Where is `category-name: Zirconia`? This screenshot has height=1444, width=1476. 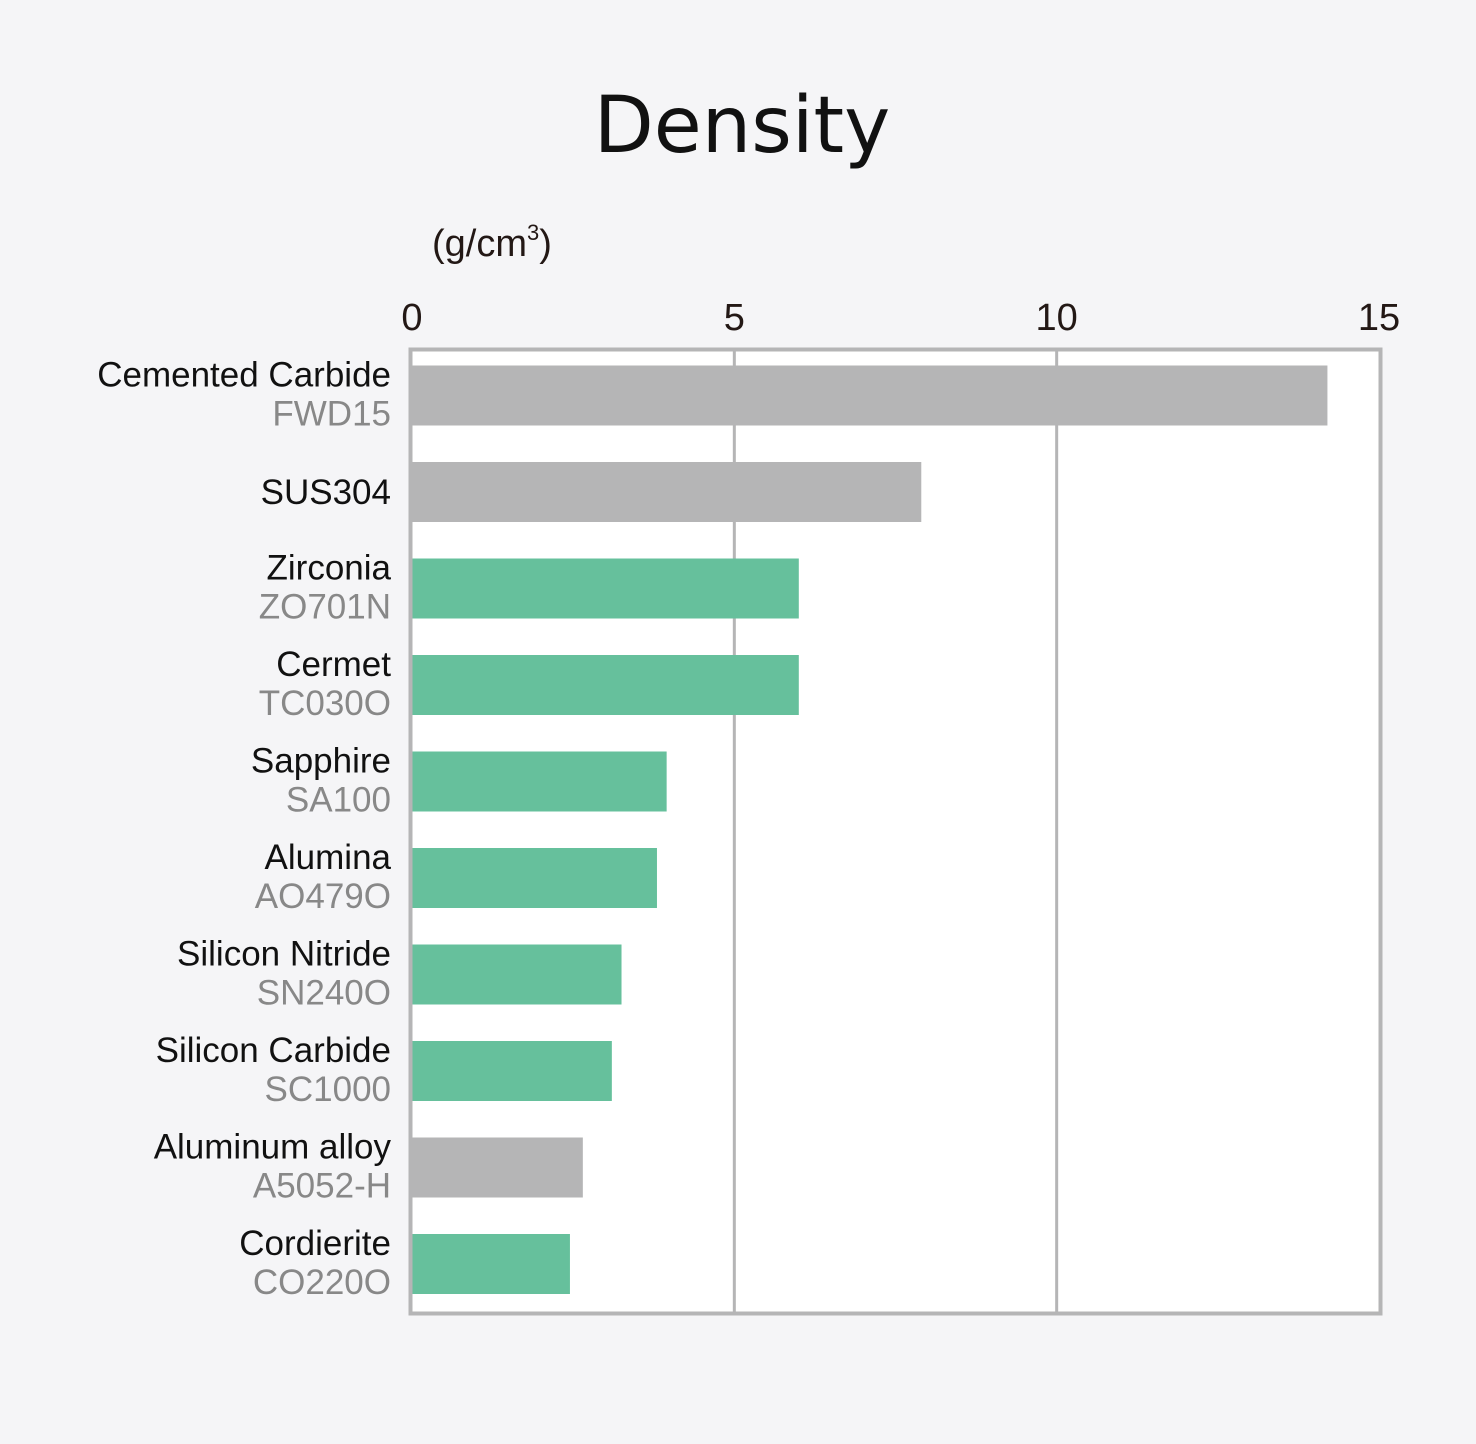 category-name: Zirconia is located at coordinates (329, 568).